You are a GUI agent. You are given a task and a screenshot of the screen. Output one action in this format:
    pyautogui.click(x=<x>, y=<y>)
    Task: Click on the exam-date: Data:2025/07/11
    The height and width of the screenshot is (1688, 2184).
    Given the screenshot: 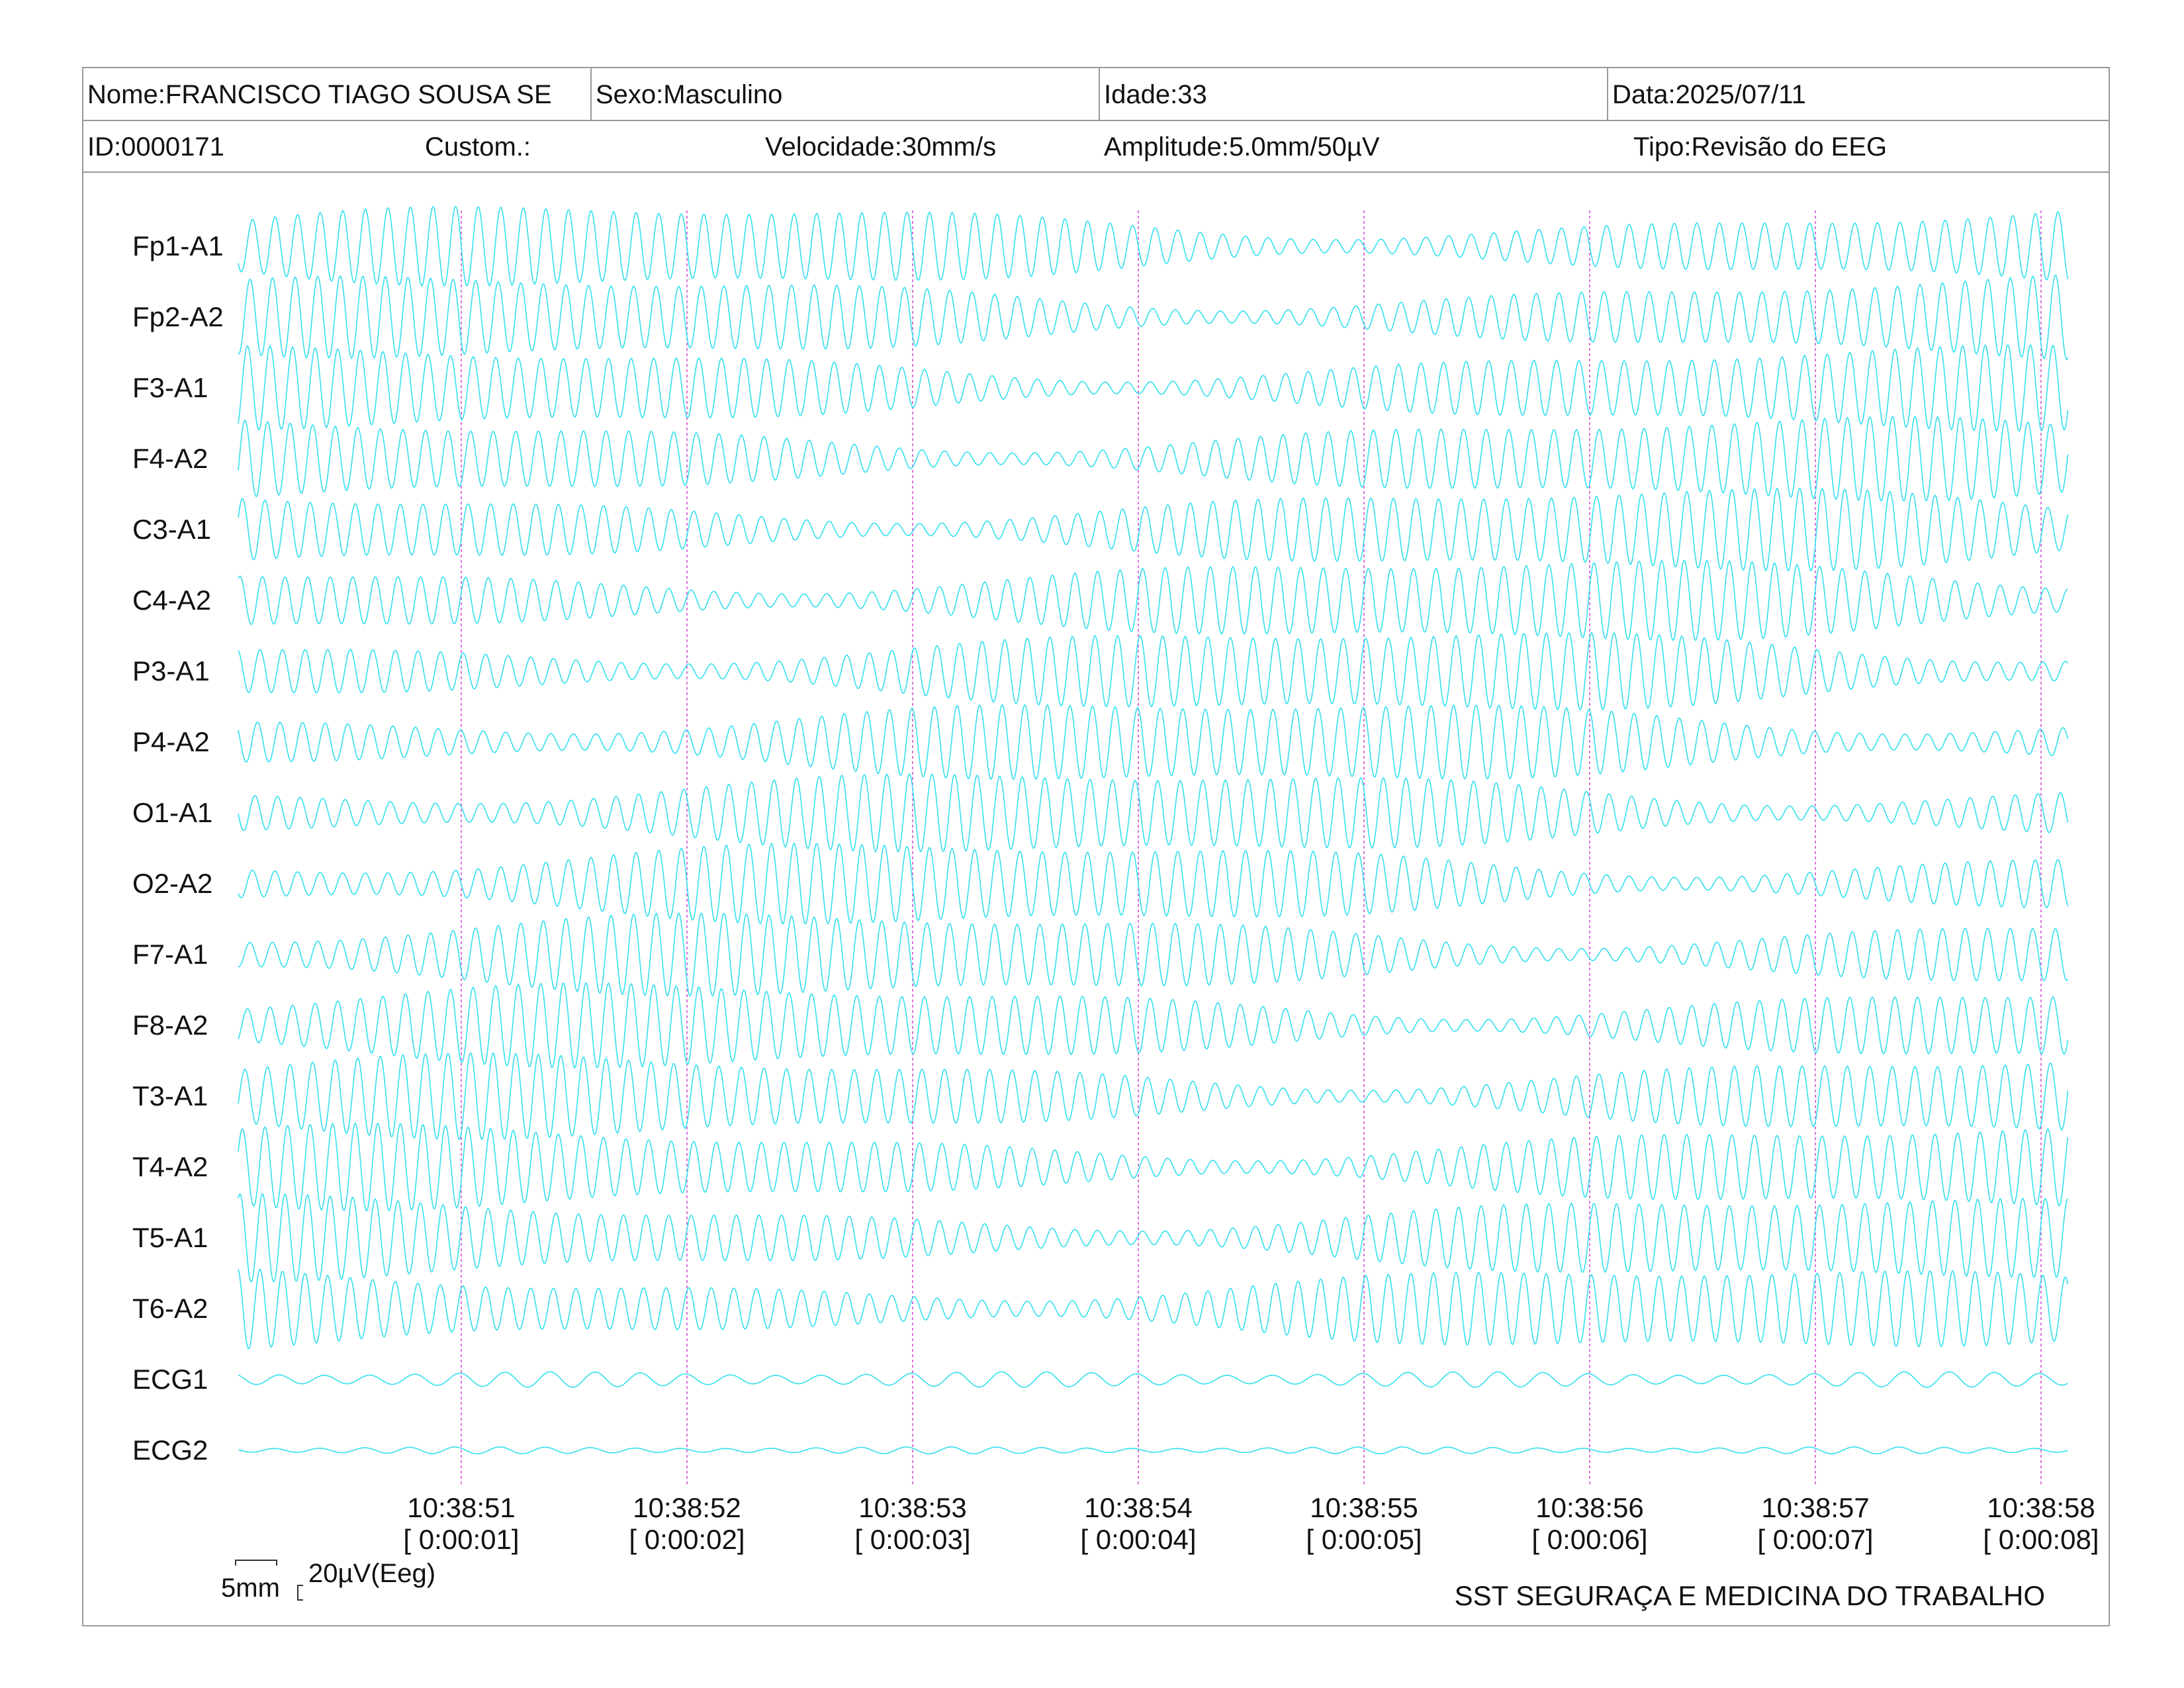 What is the action you would take?
    pyautogui.click(x=1709, y=94)
    